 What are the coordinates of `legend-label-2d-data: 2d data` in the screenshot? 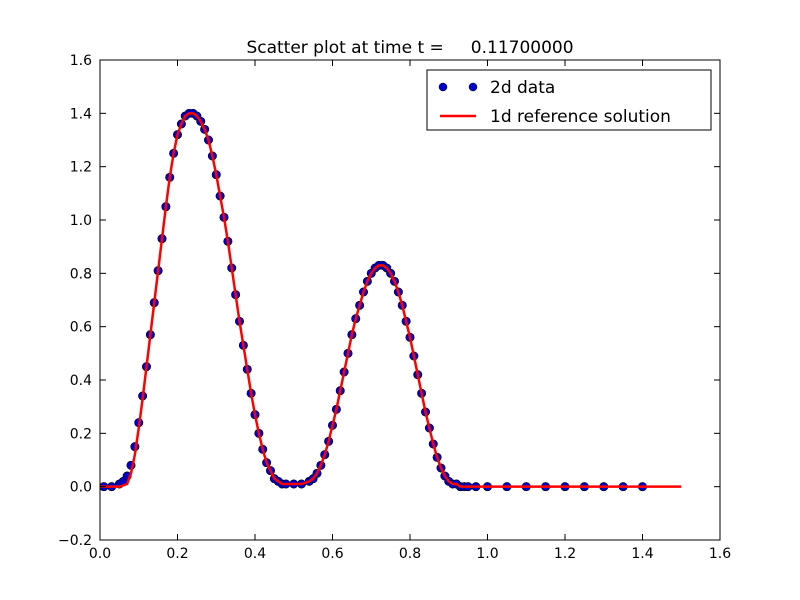 It's located at (522, 88).